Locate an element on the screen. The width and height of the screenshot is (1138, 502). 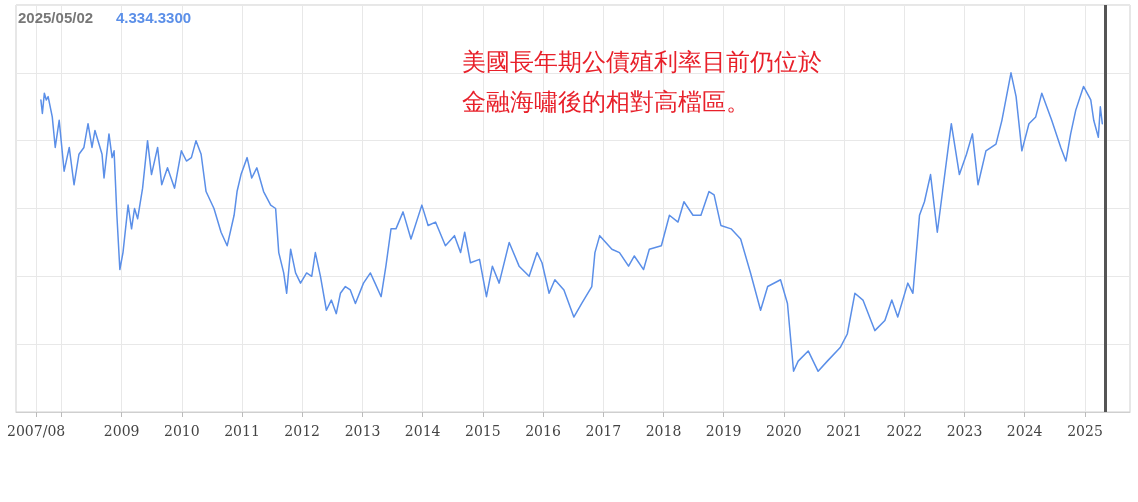
x-tick-label: 2011 is located at coordinates (242, 431).